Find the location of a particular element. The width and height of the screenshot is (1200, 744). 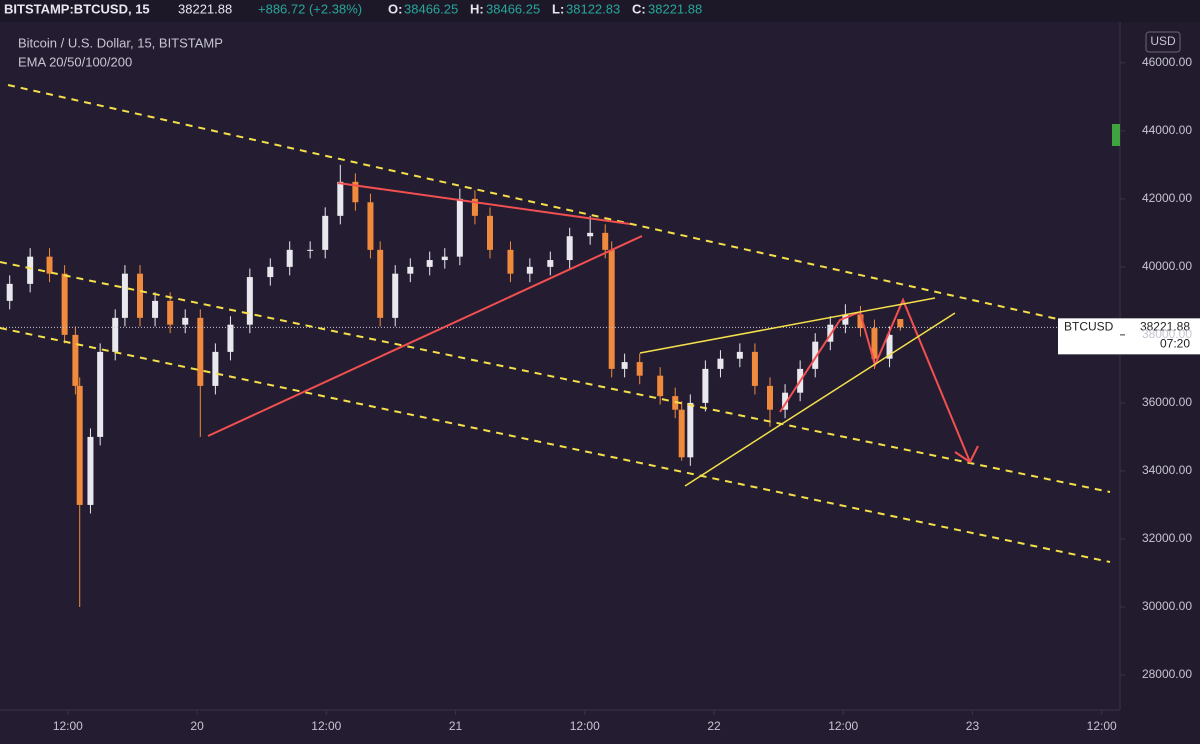

price-tag: BTCUSD 38221.88 07:20 is located at coordinates (1129, 336).